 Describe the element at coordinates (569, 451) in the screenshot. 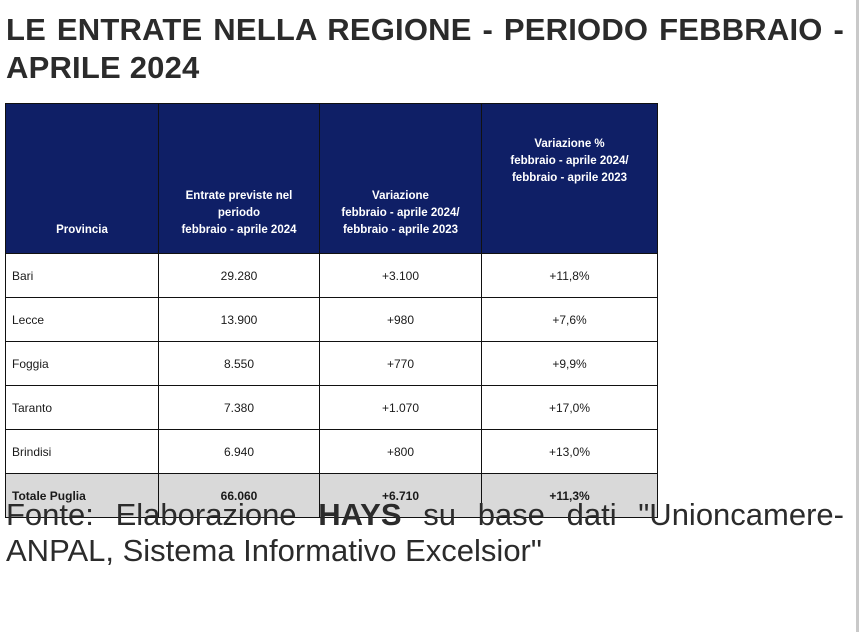

I see `cell-variazione-percent: +13,0%` at that location.